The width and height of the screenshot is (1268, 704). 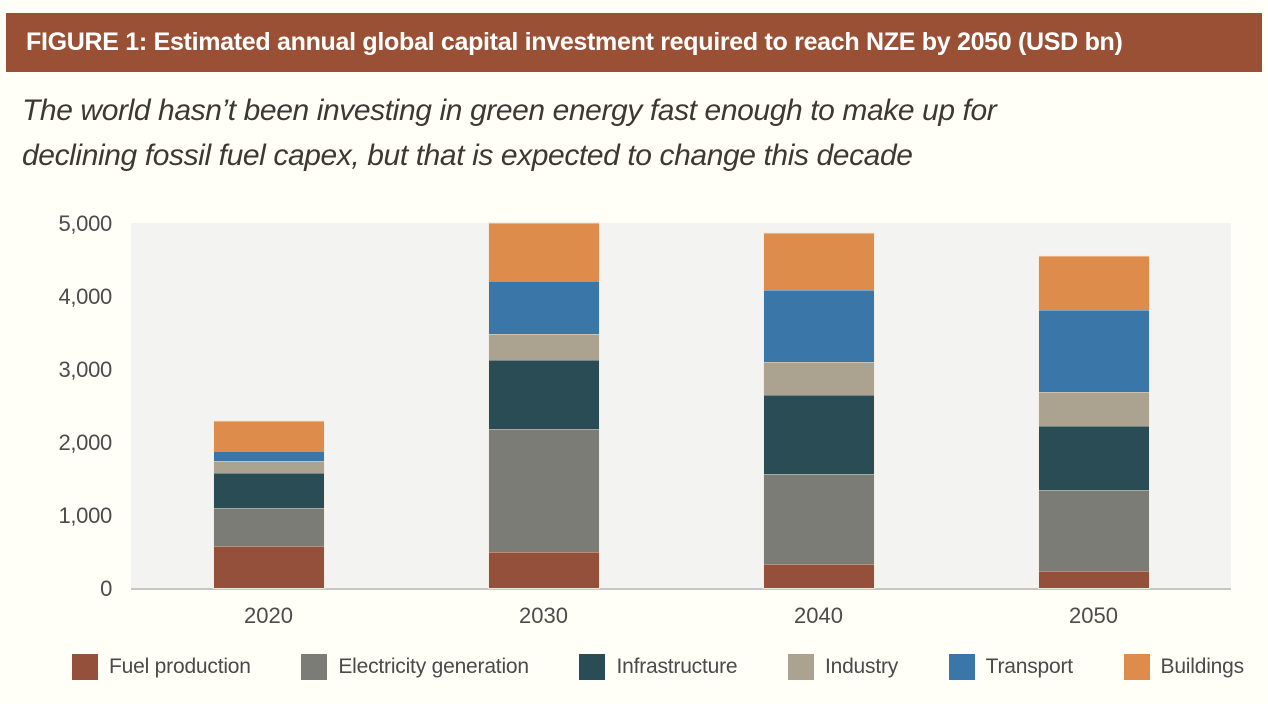 I want to click on x-axis-label-2020: 2020, so click(x=268, y=615).